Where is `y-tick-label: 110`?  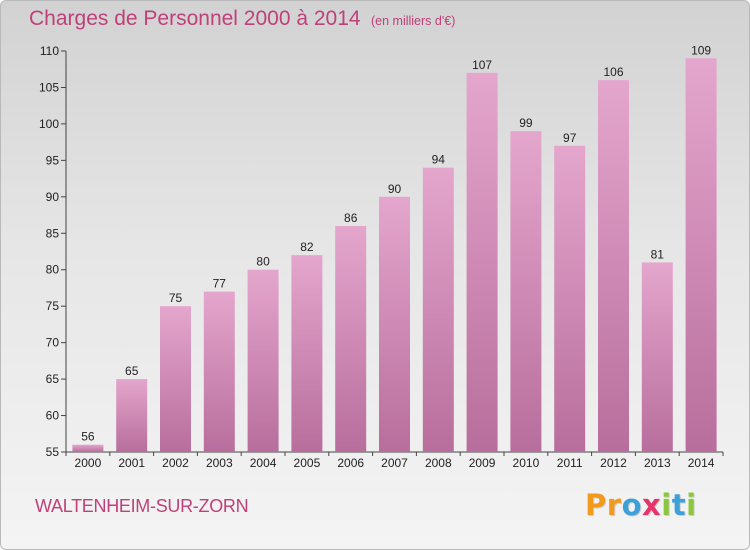 y-tick-label: 110 is located at coordinates (49, 51).